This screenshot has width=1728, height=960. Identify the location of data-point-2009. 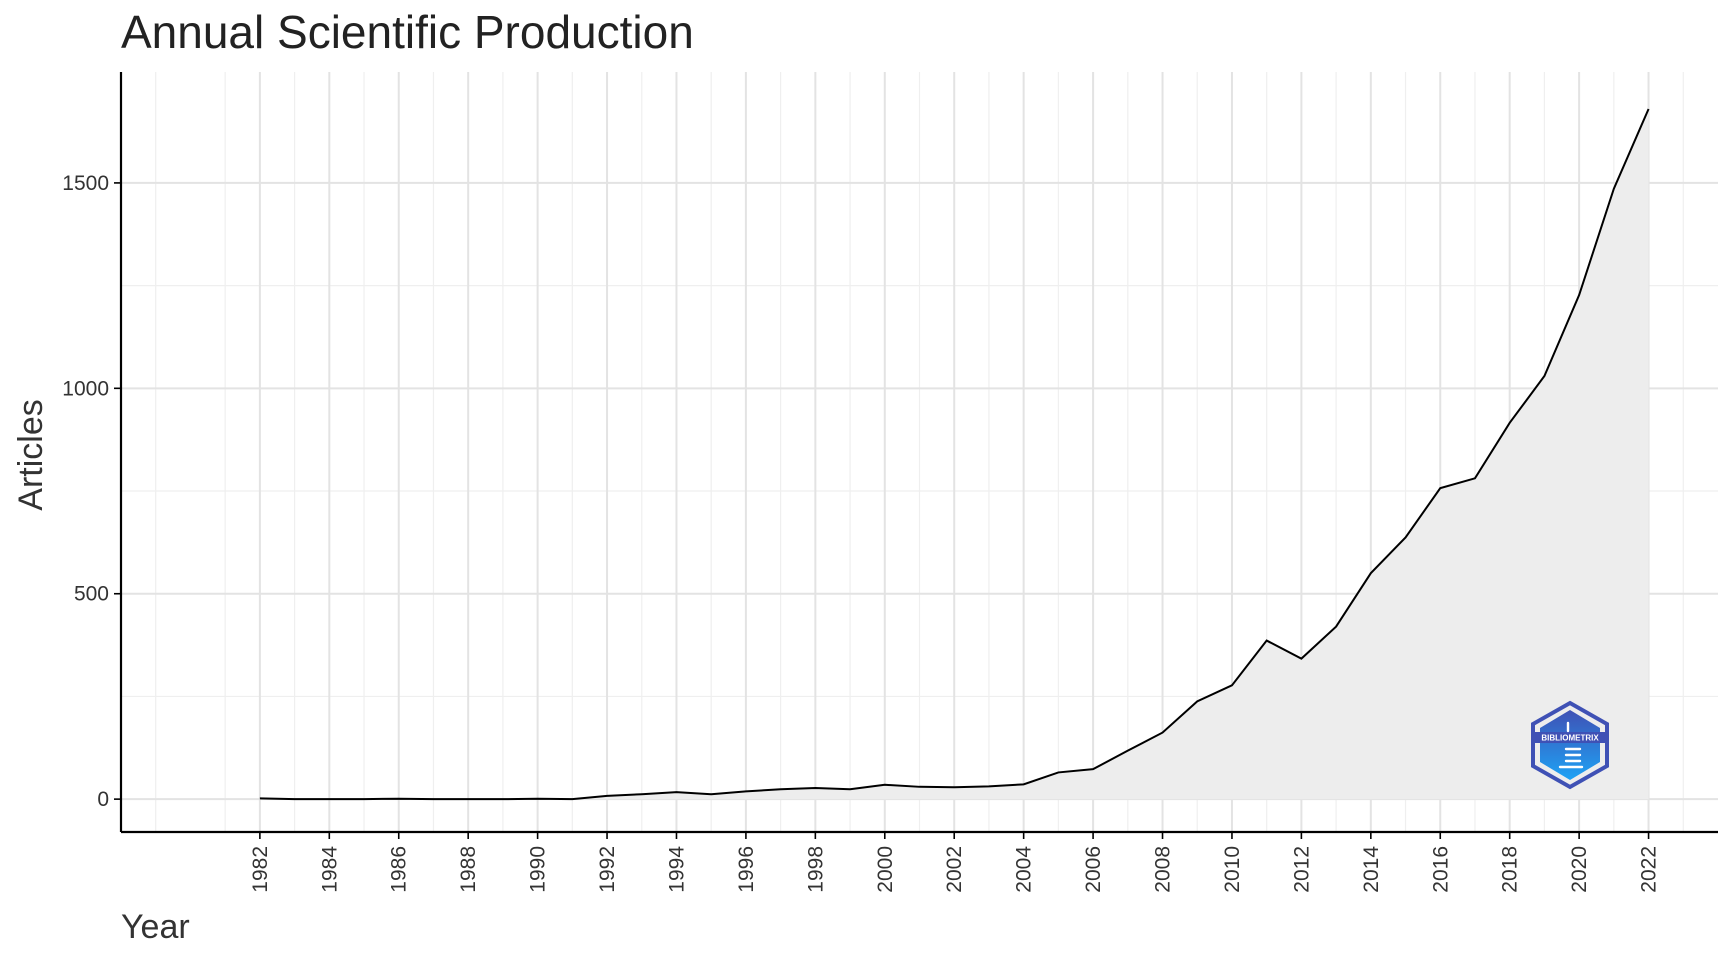
(1197, 701).